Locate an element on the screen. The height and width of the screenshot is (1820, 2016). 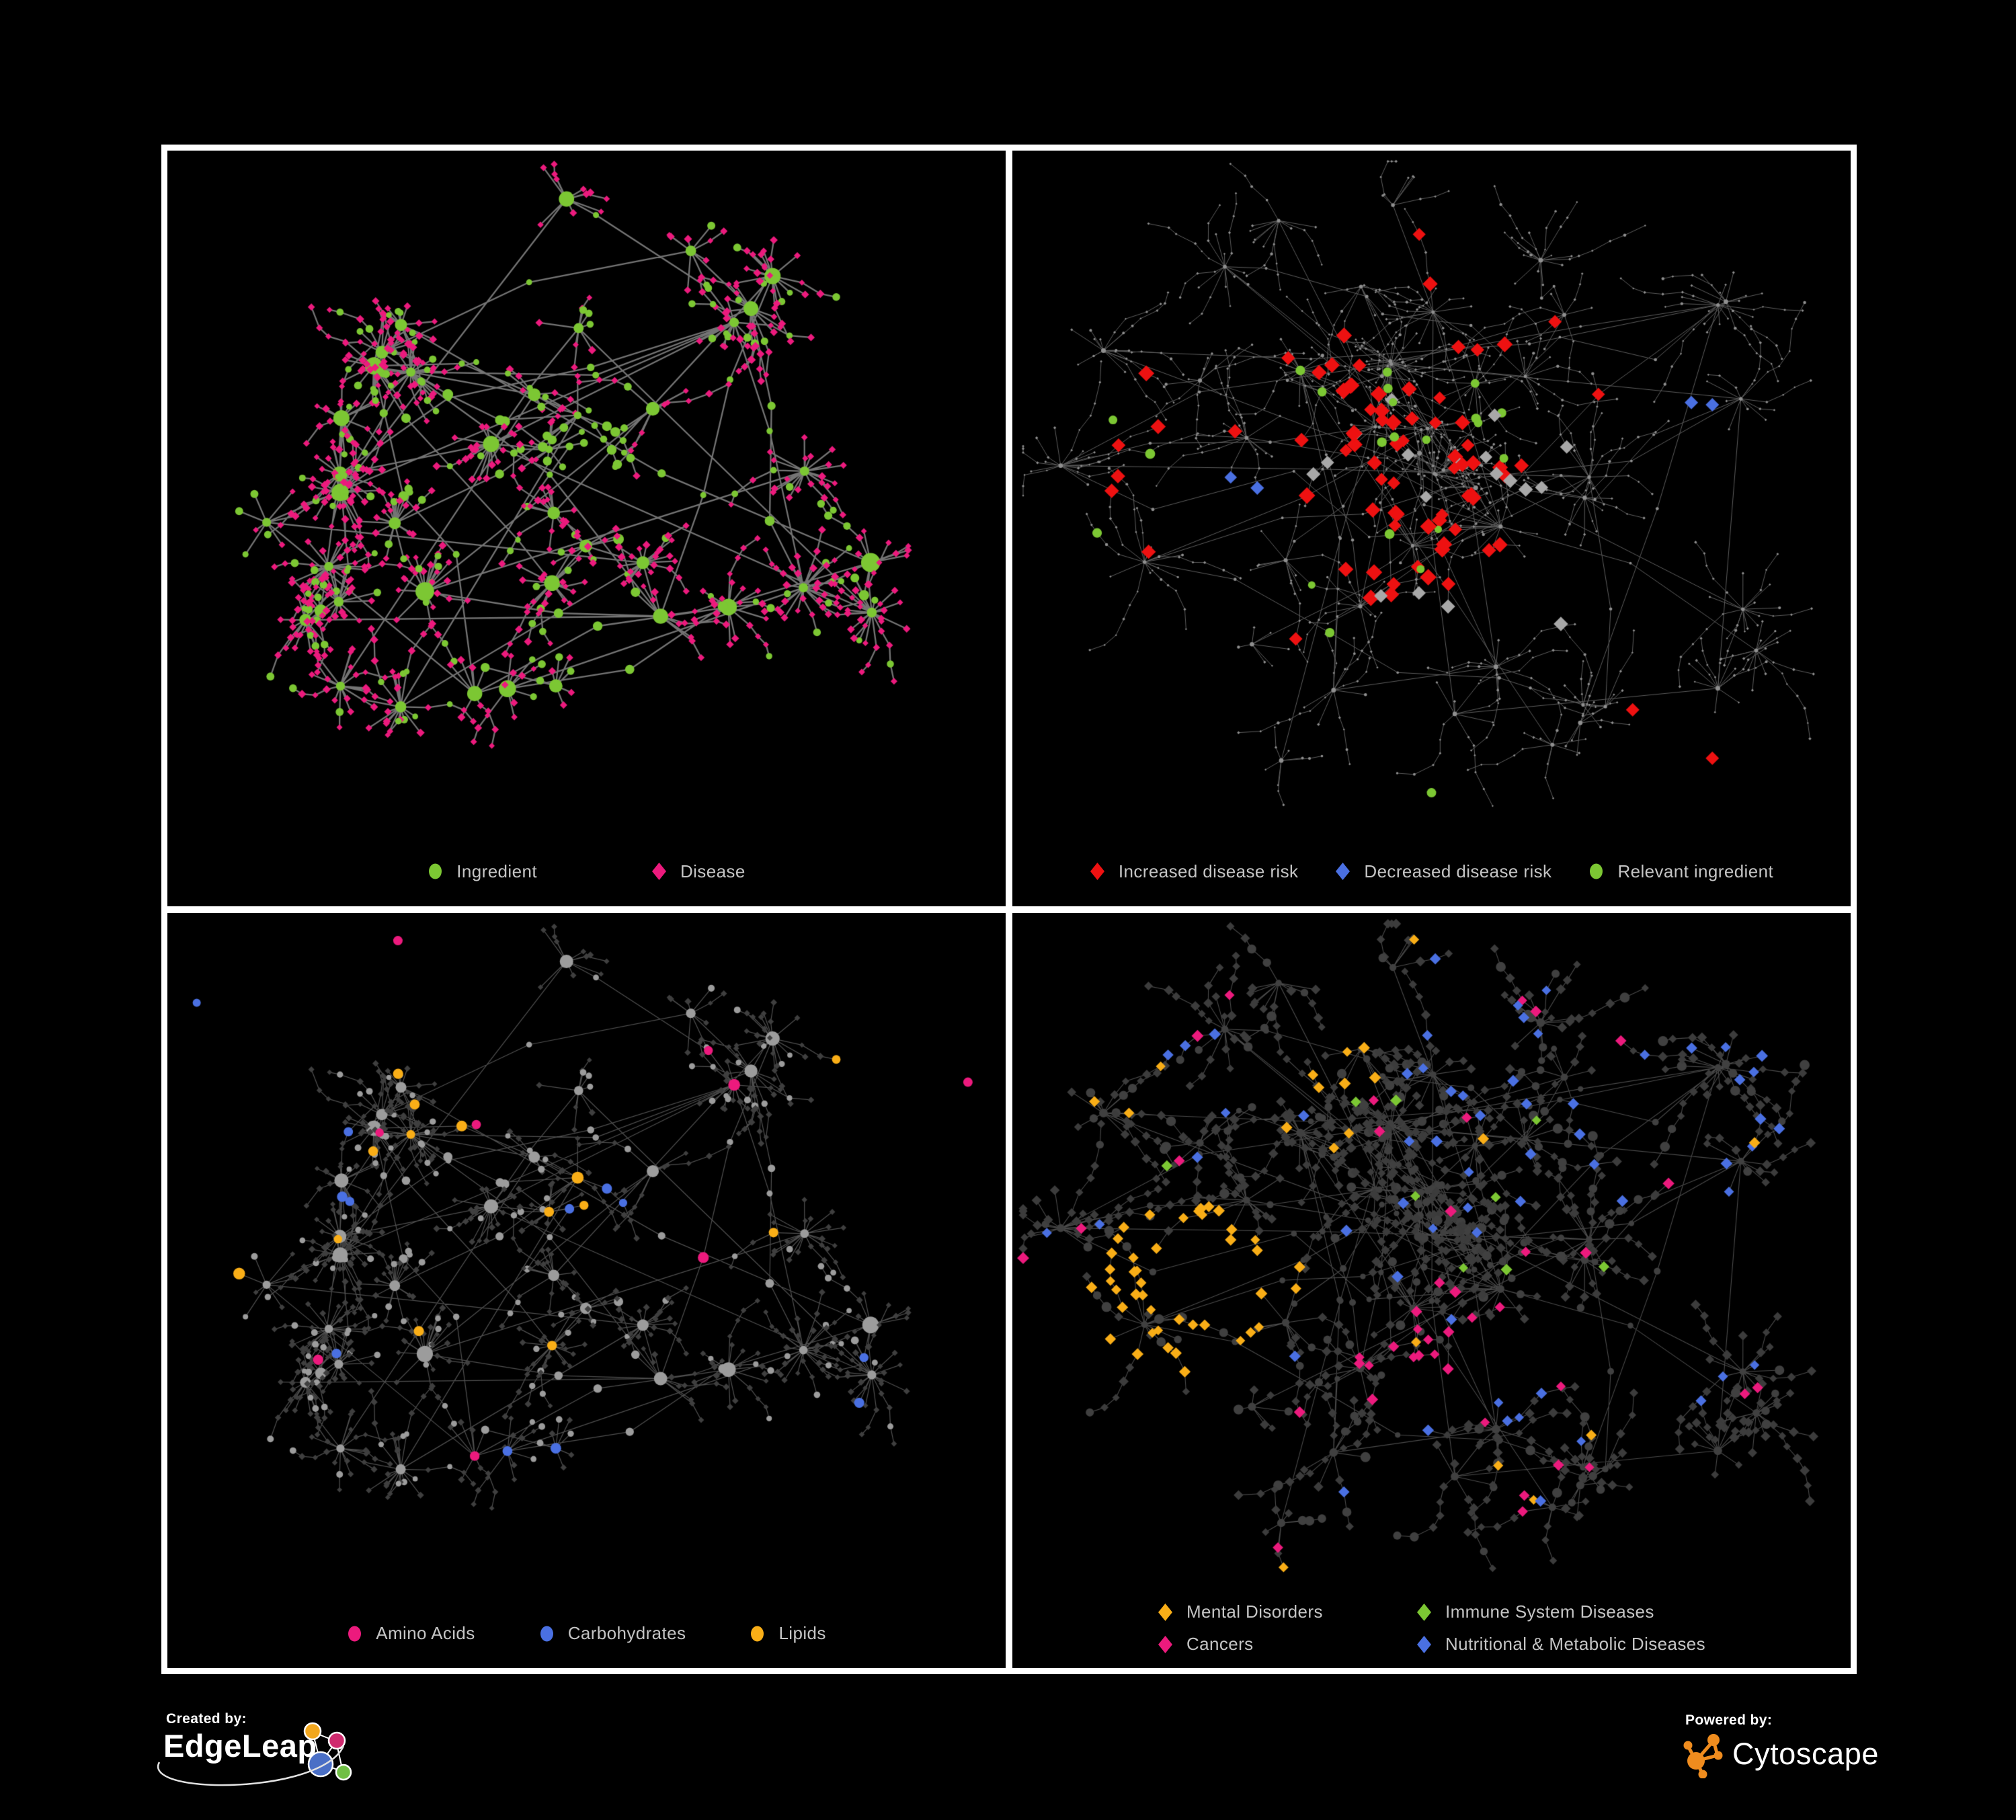
edgeleap-brand-row: EdgeLeap is located at coordinates (254, 1754).